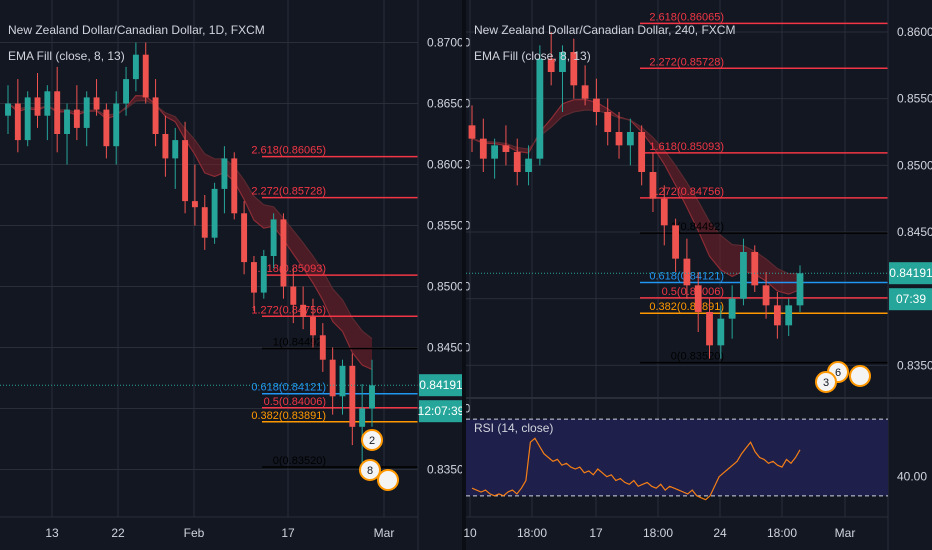 The image size is (932, 550). Describe the element at coordinates (288, 151) in the screenshot. I see `fib-level-label: 2.618(0.86065)` at that location.